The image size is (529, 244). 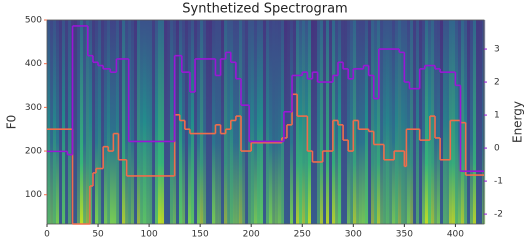 What do you see at coordinates (497, 83) in the screenshot?
I see `y2-tick-label: 2` at bounding box center [497, 83].